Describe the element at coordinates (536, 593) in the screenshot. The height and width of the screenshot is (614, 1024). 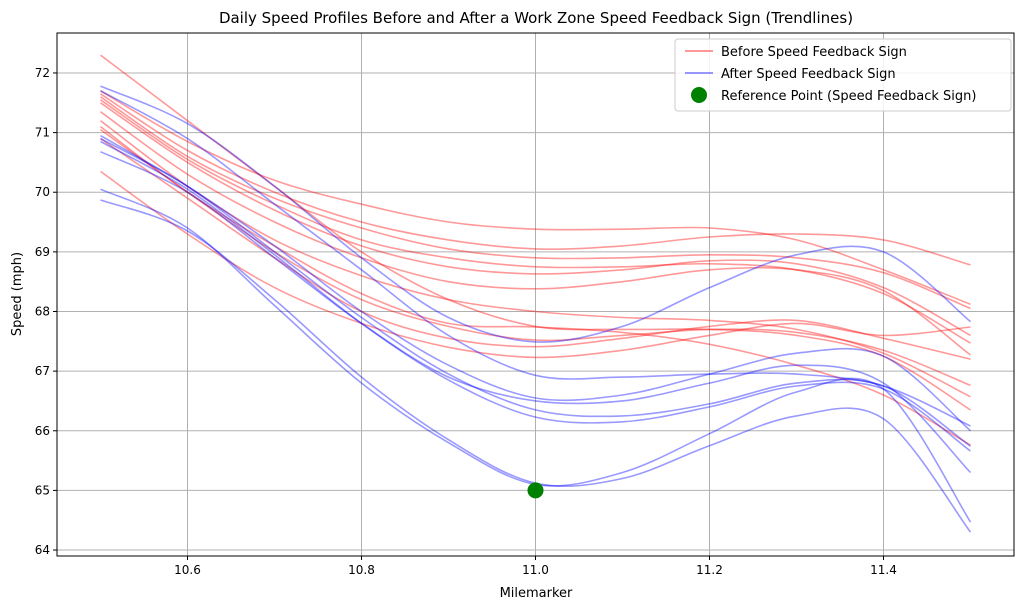
I see `x-axis-label: Milemarker` at that location.